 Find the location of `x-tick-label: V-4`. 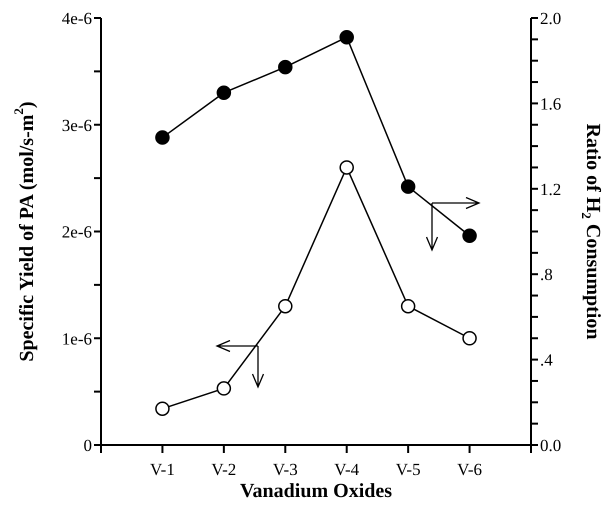

x-tick-label: V-4 is located at coordinates (347, 470).